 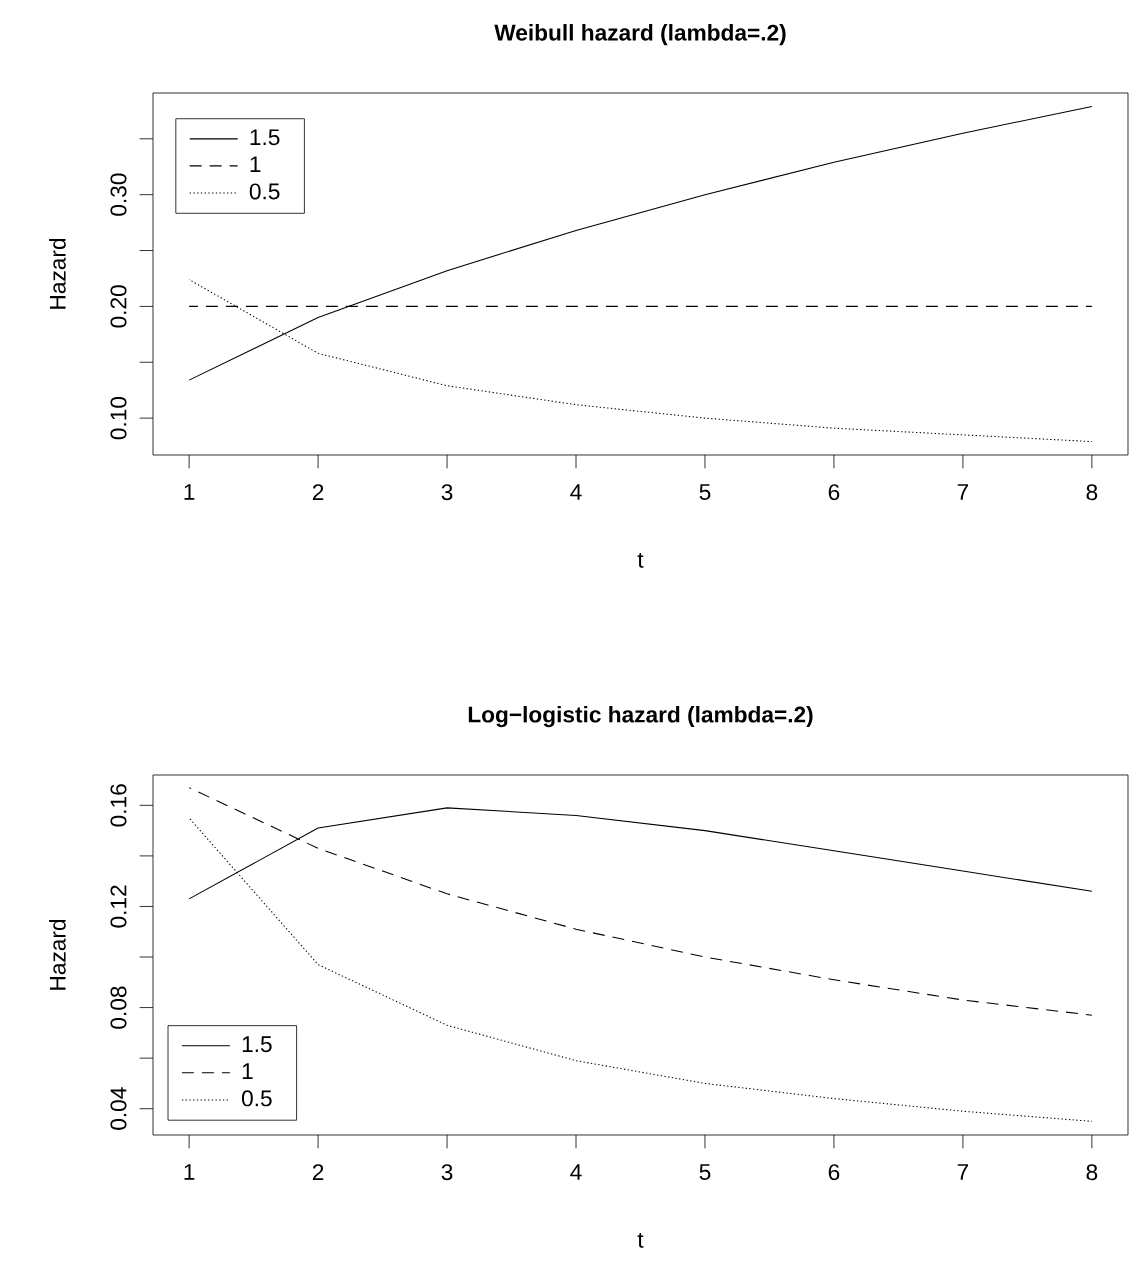 I want to click on y-tick-label: 0.16, so click(x=118, y=805).